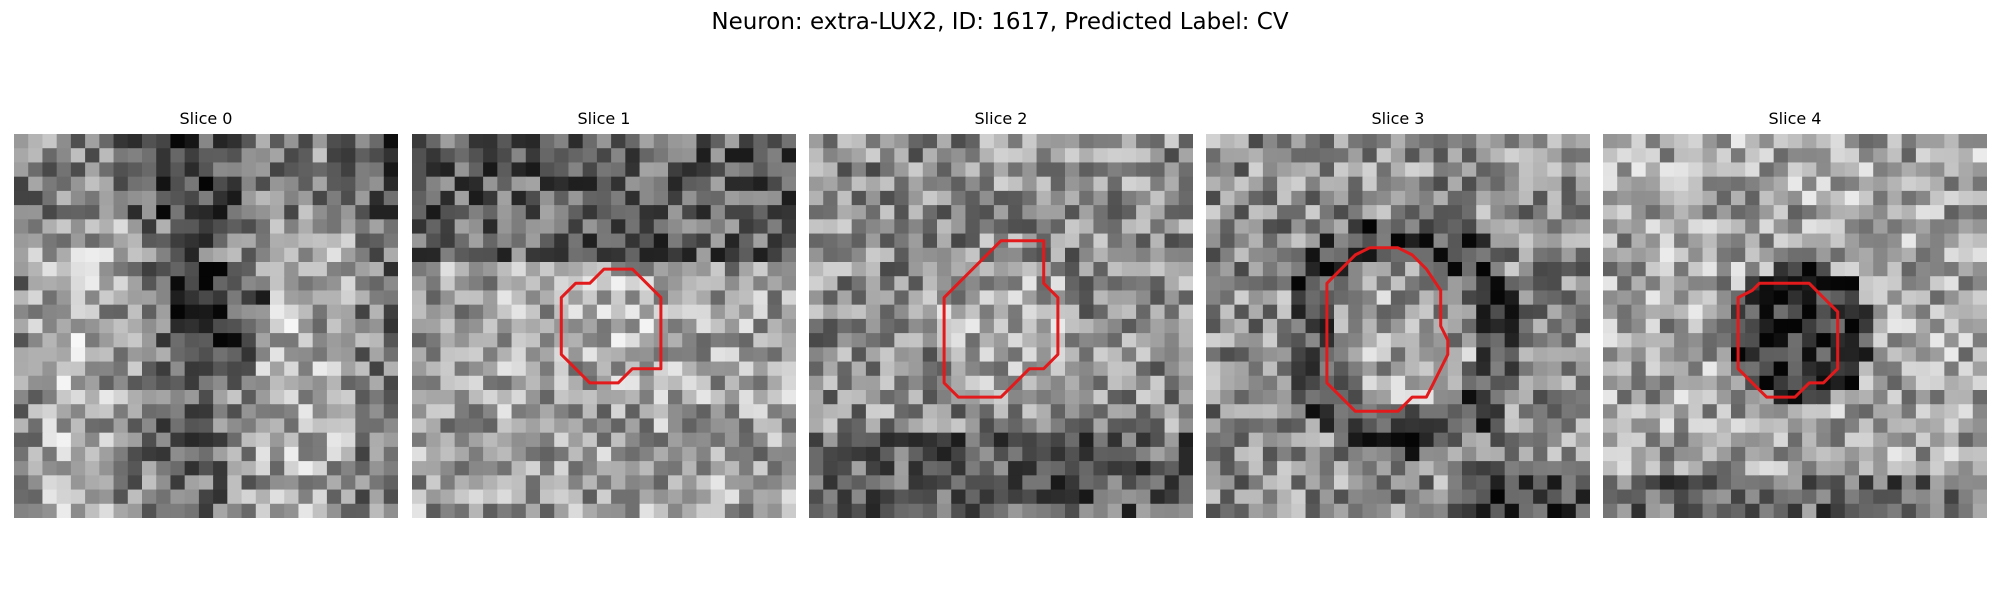  Describe the element at coordinates (1398, 118) in the screenshot. I see `slice-title-3: Slice 3` at that location.